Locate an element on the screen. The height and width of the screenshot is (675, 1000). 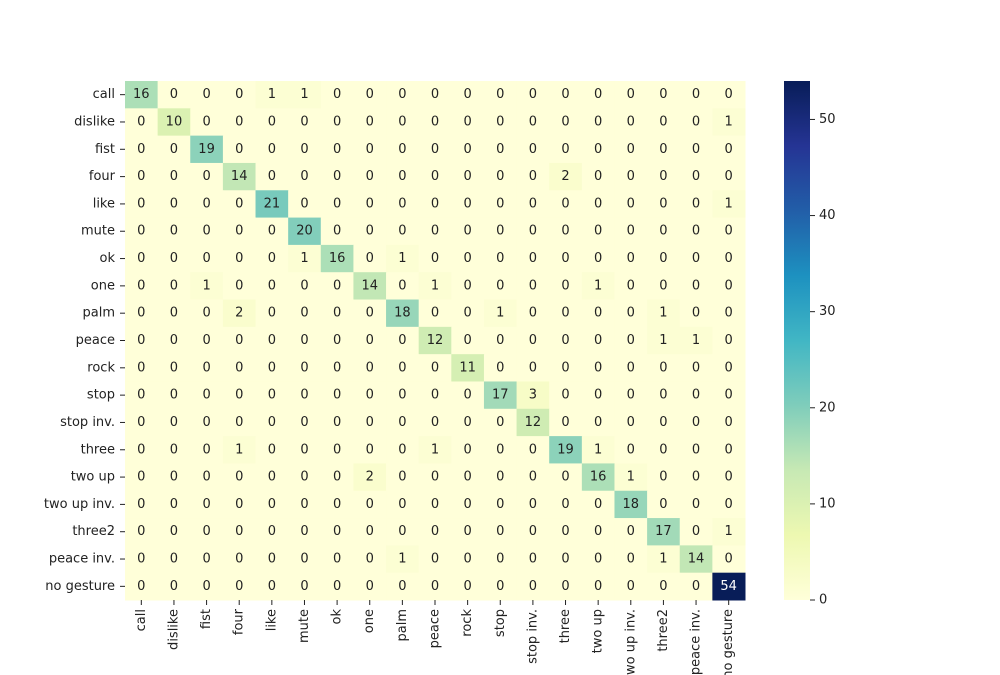
x-tick-label: peace inv. is located at coordinates (696, 642).